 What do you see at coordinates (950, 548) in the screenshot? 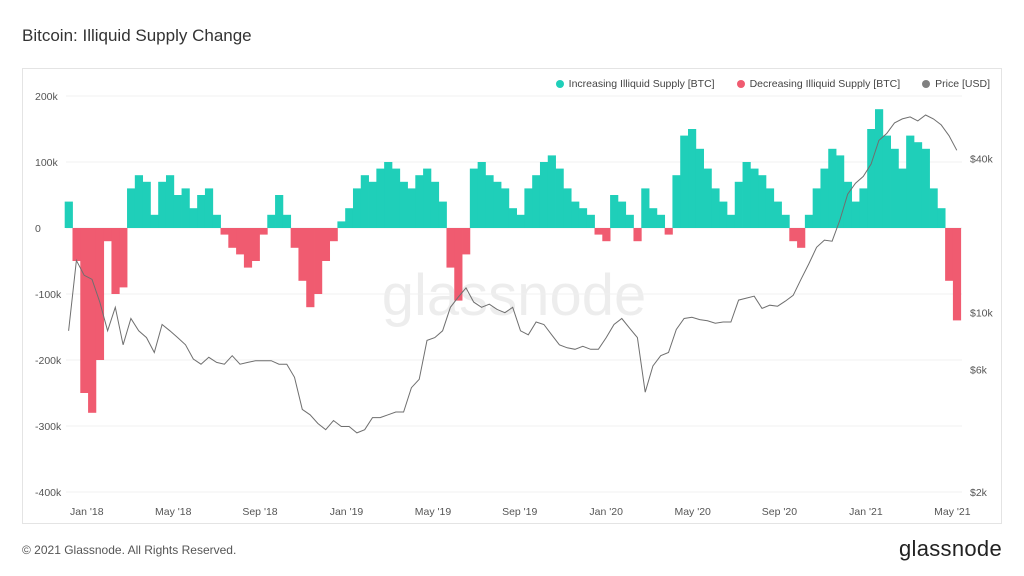
I see `footer-logo: glassnode` at bounding box center [950, 548].